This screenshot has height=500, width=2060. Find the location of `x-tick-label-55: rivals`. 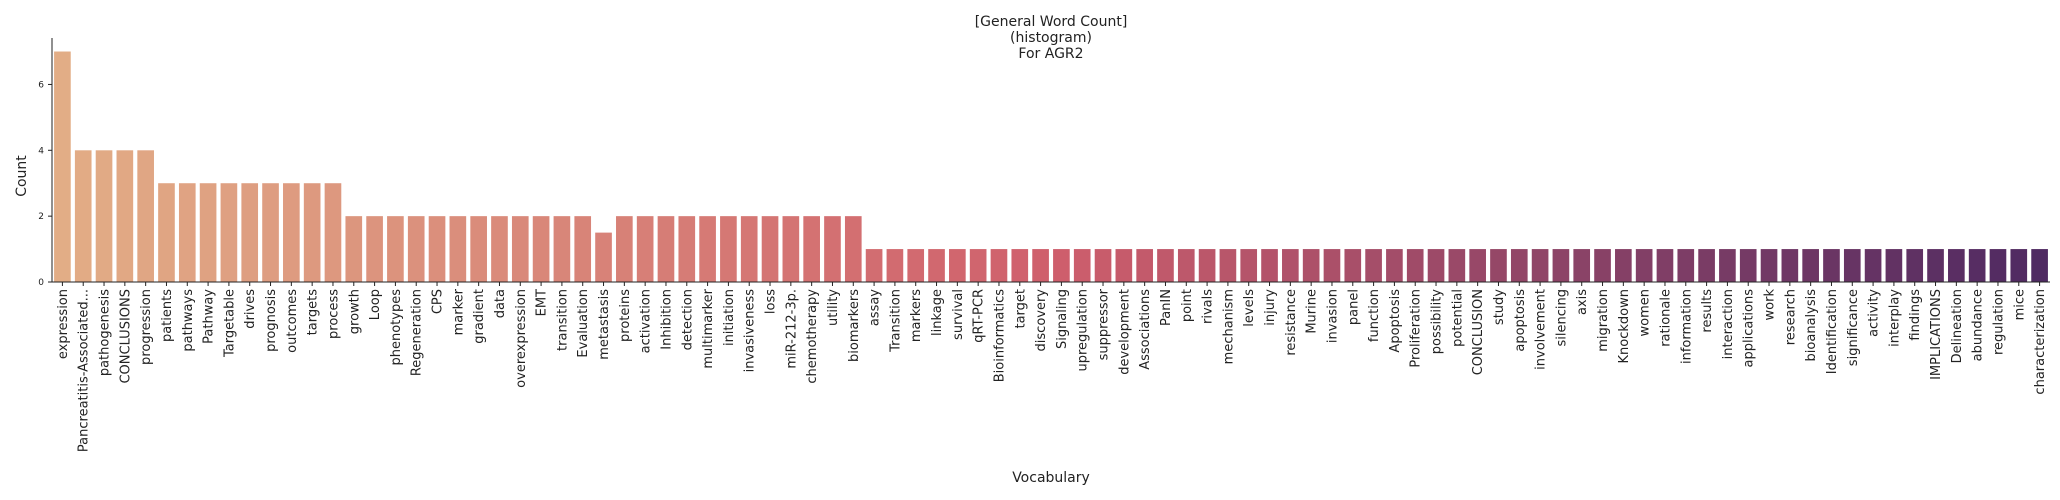

x-tick-label-55: rivals is located at coordinates (1208, 306).